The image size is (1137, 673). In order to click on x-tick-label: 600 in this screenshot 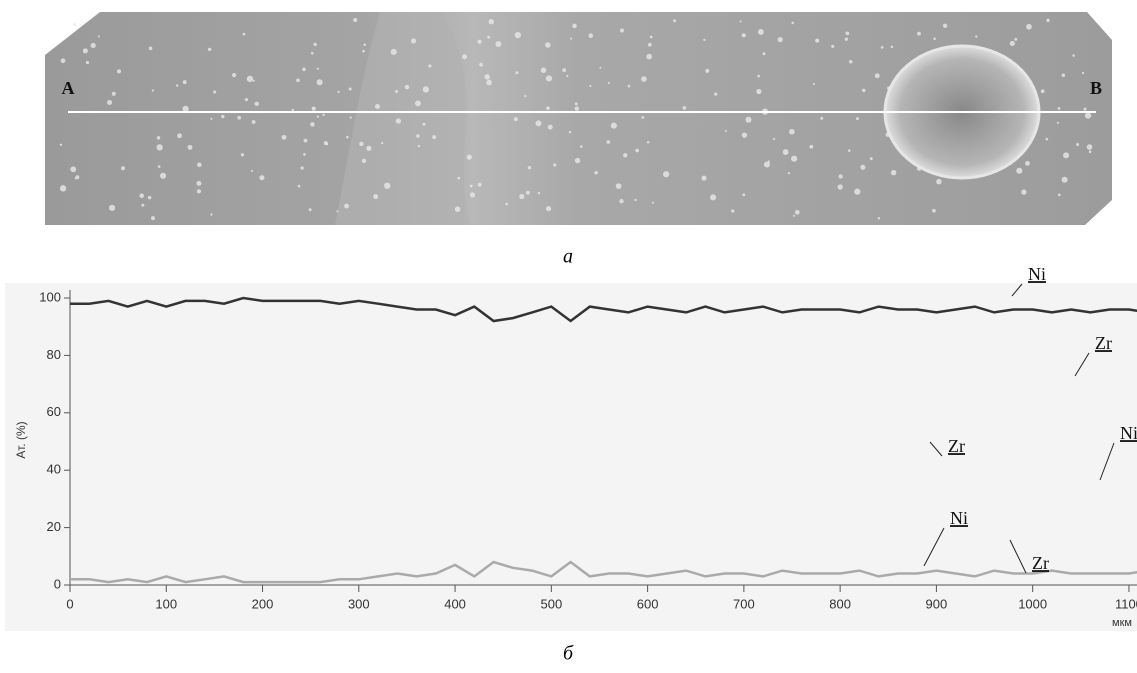, I will do `click(648, 603)`.